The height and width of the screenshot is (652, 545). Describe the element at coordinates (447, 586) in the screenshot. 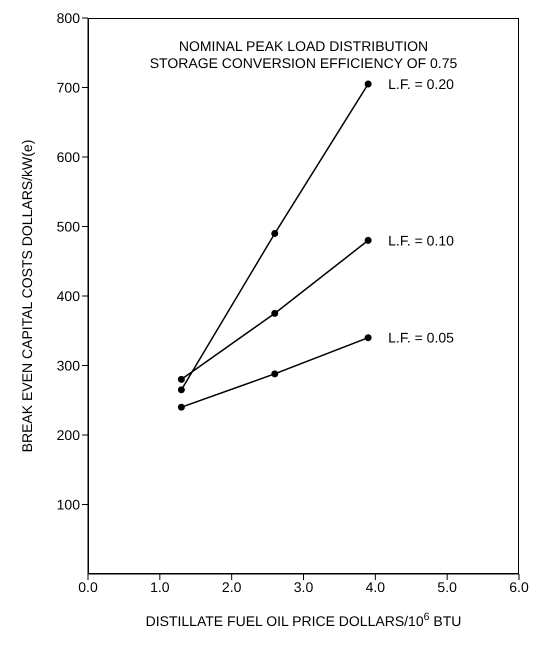

I see `x-tick-label: 5.0` at that location.